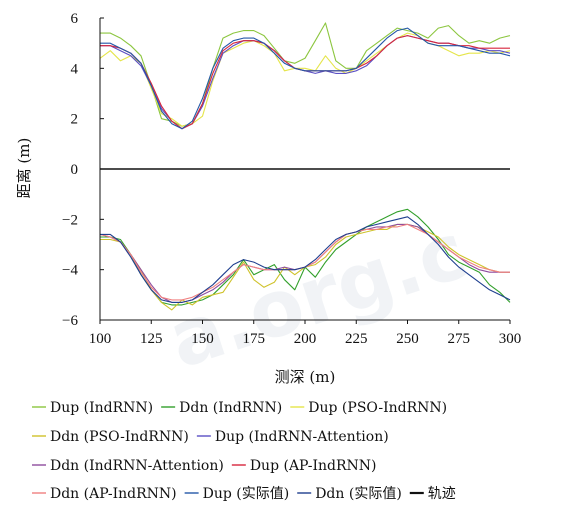 This screenshot has width=579, height=511. Describe the element at coordinates (356, 339) in the screenshot. I see `x-tick-label: 225` at that location.